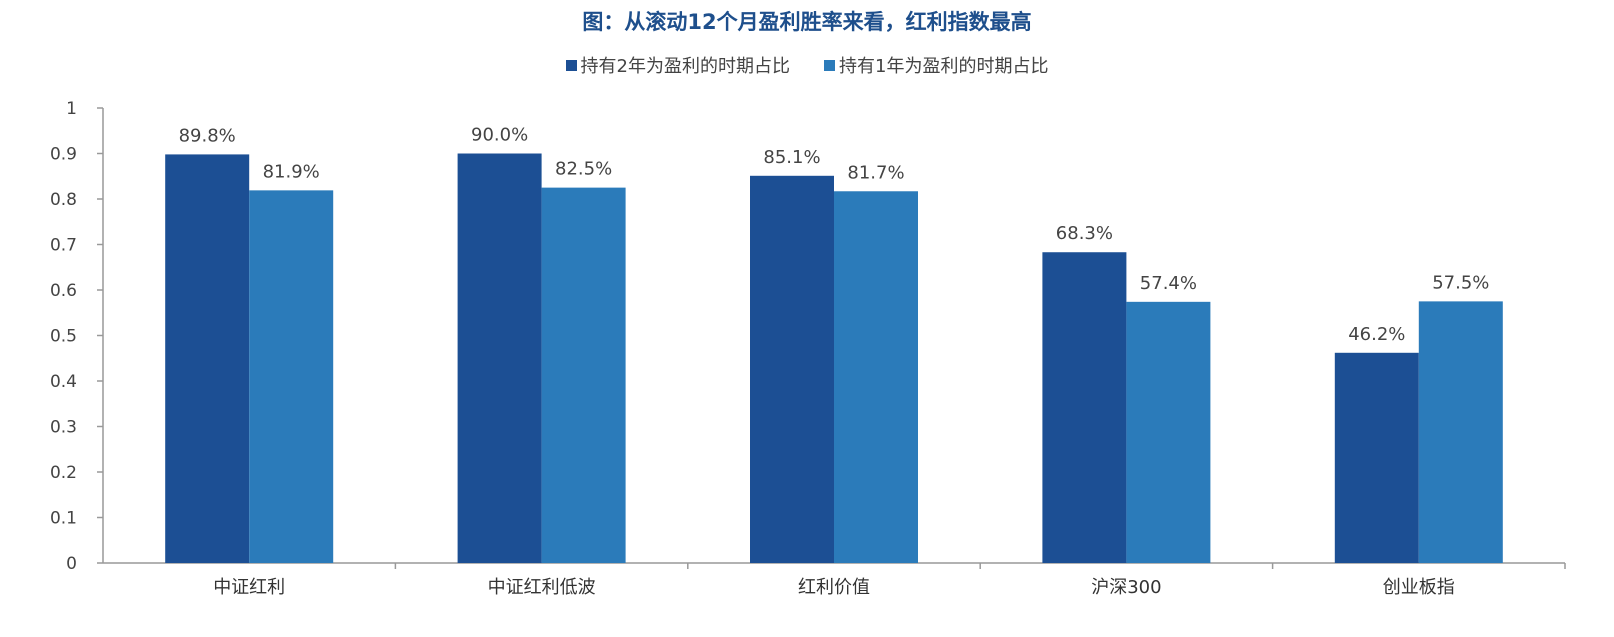  What do you see at coordinates (1084, 233) in the screenshot?
I see `data-label: 68.3%` at bounding box center [1084, 233].